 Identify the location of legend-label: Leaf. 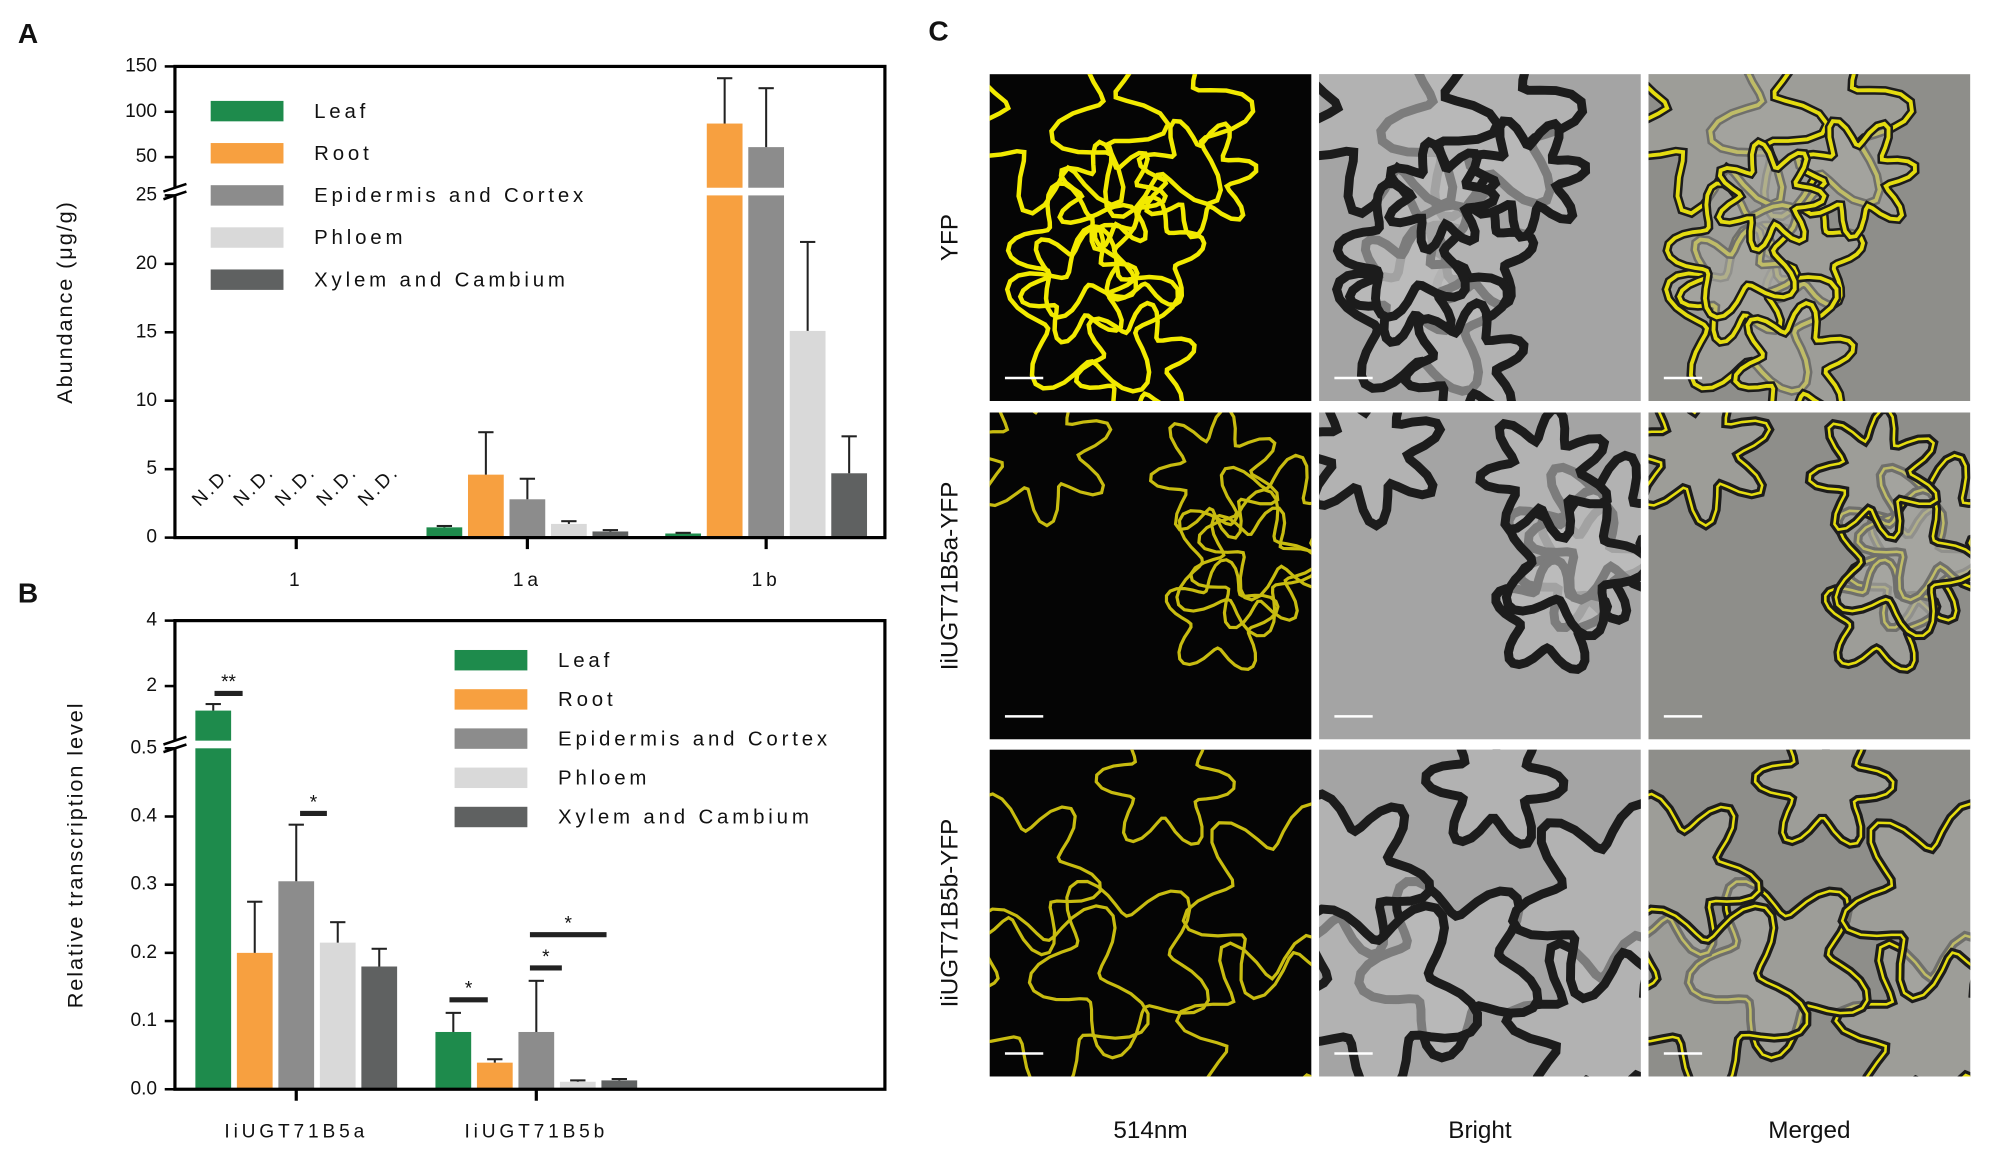
(585, 661).